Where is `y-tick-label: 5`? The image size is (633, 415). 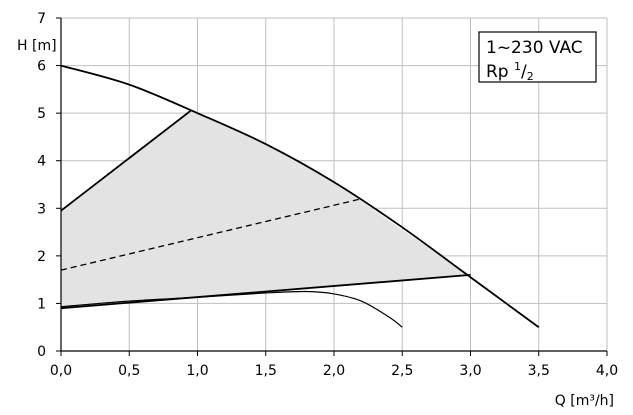 y-tick-label: 5 is located at coordinates (41, 114).